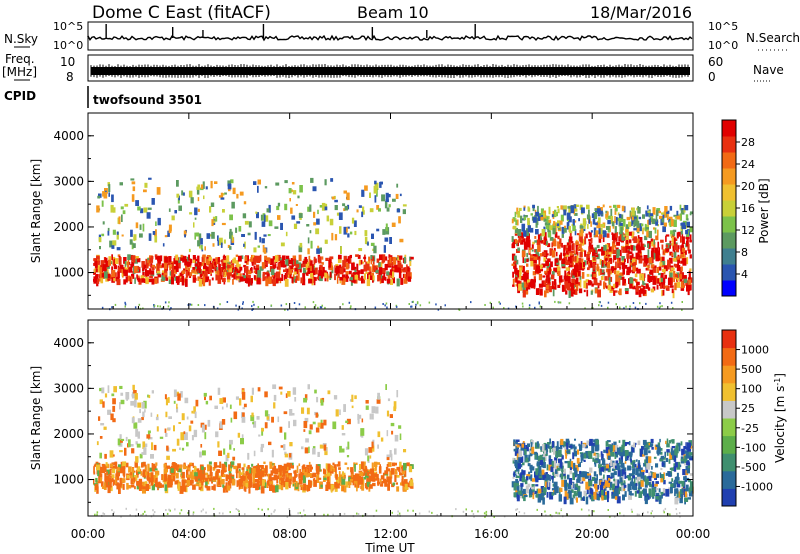 This screenshot has width=800, height=554. I want to click on freq-tick-bottom: 8, so click(70, 77).